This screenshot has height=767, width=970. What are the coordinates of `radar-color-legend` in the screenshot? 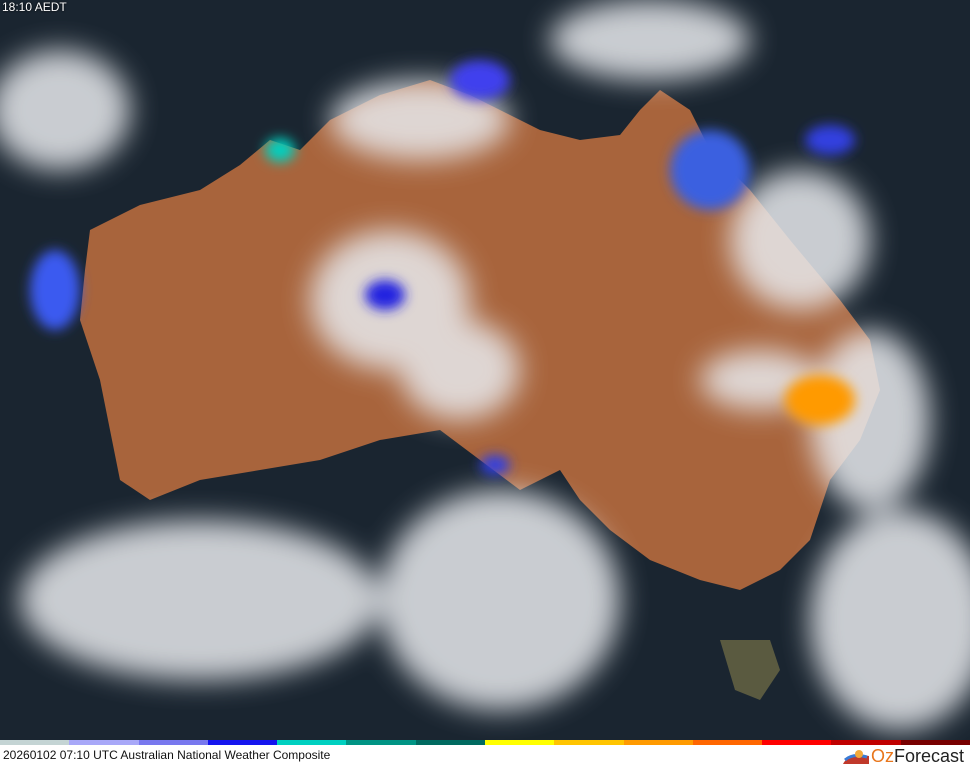 It's located at (485, 742).